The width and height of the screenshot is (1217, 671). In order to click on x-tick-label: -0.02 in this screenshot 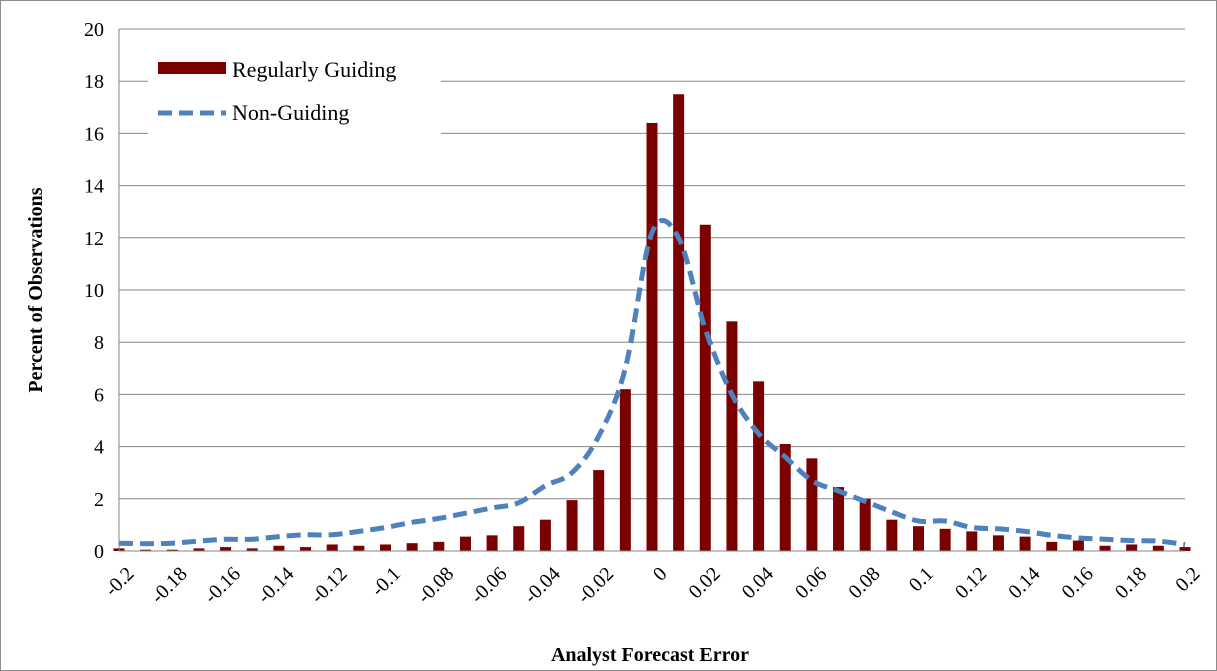, I will do `click(595, 585)`.